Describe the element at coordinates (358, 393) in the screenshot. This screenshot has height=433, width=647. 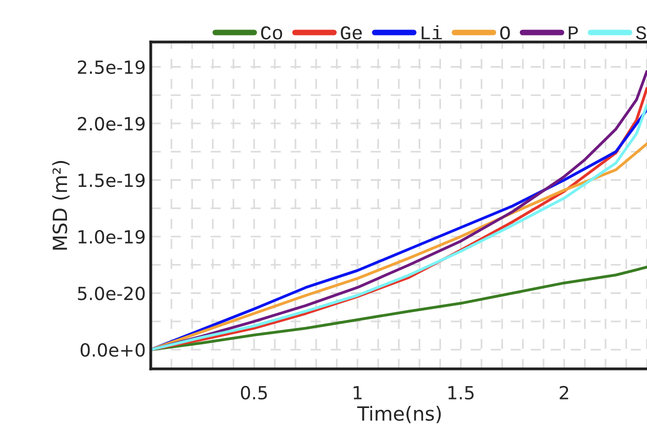
I see `x-tick-label: 1` at that location.